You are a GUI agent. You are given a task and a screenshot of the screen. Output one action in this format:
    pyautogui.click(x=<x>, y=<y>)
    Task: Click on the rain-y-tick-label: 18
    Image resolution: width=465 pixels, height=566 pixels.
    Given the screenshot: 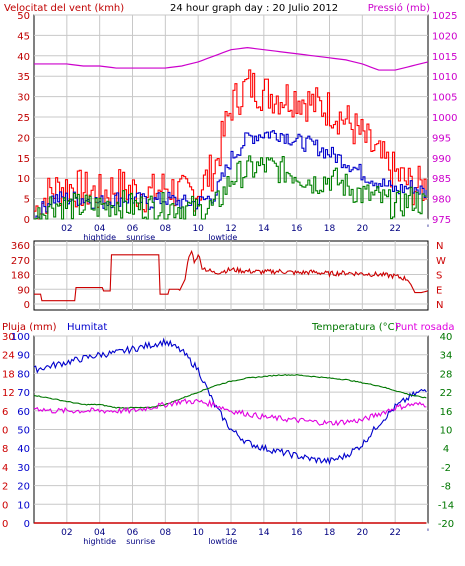 What is the action you would take?
    pyautogui.click(x=8, y=374)
    